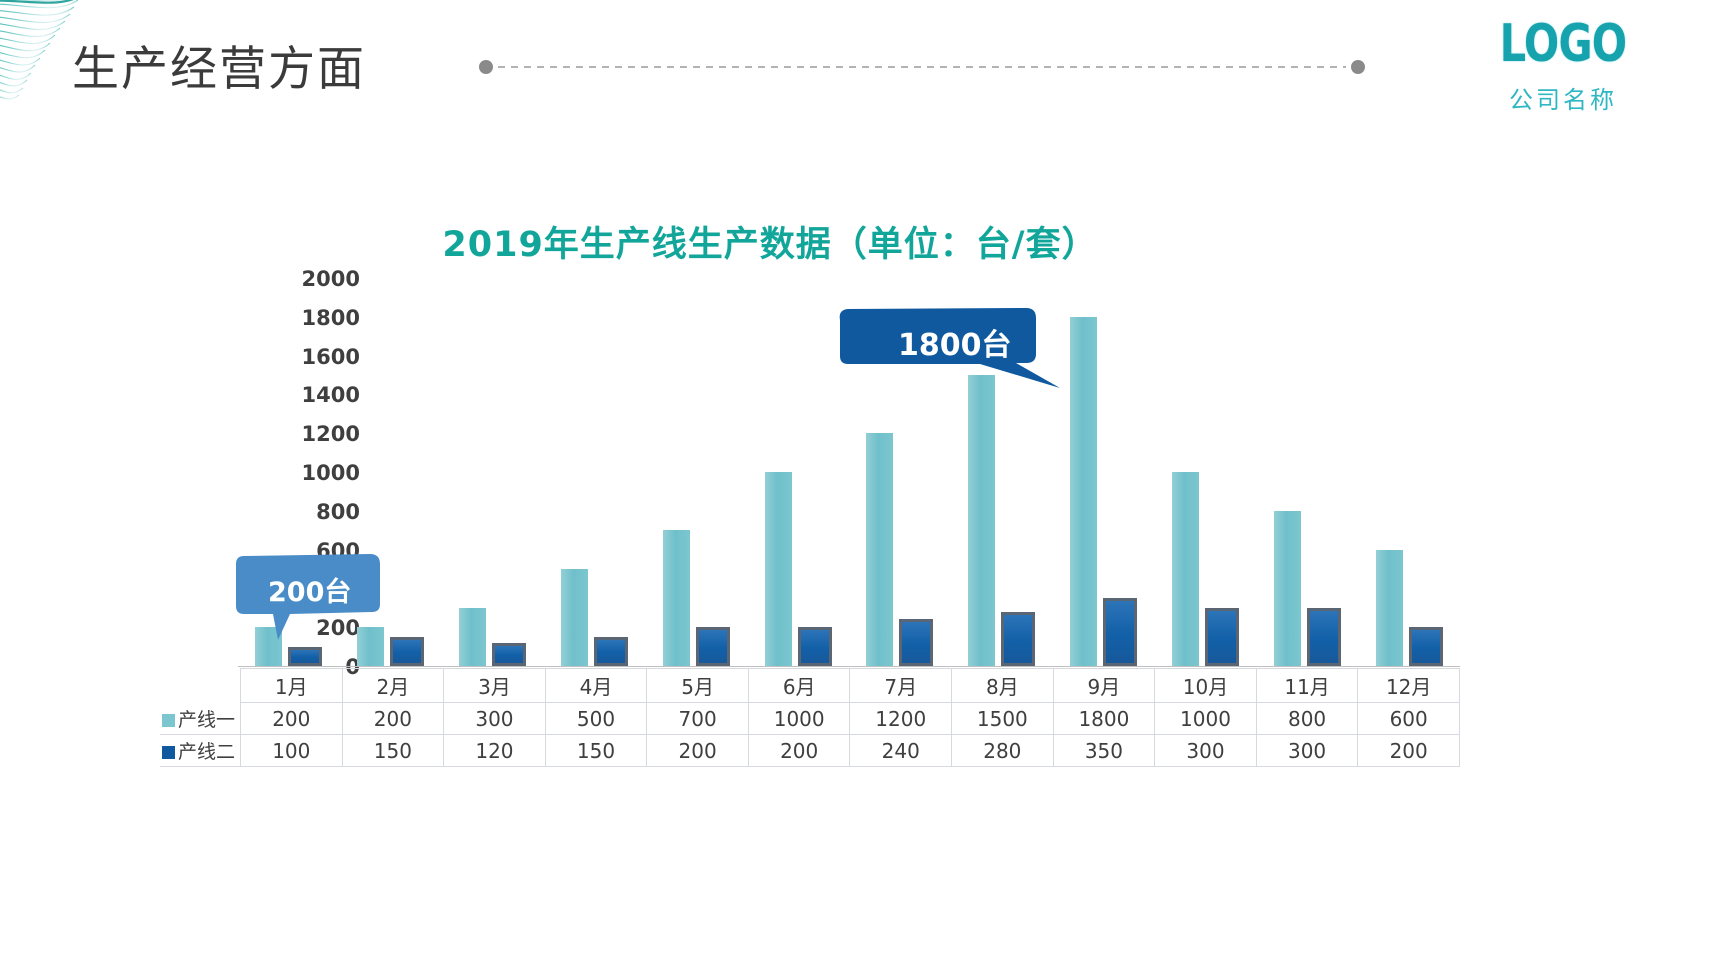 The width and height of the screenshot is (1728, 972). Describe the element at coordinates (799, 750) in the screenshot. I see `table-cell-产线二-6月: 200` at that location.